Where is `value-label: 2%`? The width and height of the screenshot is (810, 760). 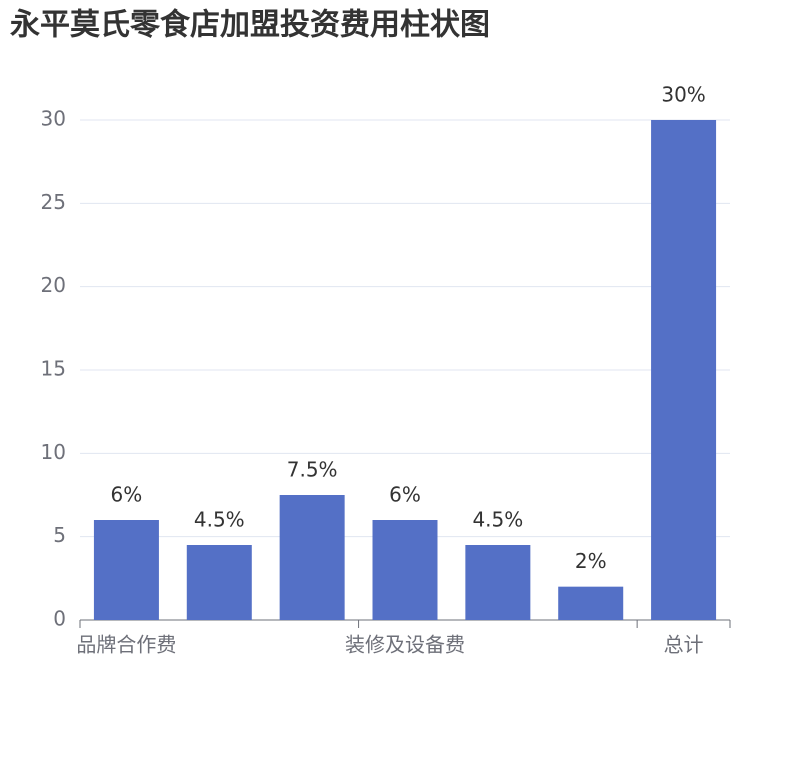
value-label: 2% is located at coordinates (591, 561).